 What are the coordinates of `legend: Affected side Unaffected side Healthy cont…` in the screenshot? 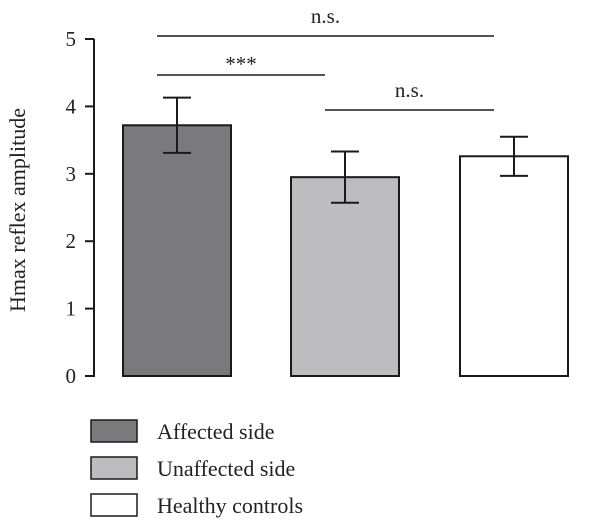 It's located at (196, 468).